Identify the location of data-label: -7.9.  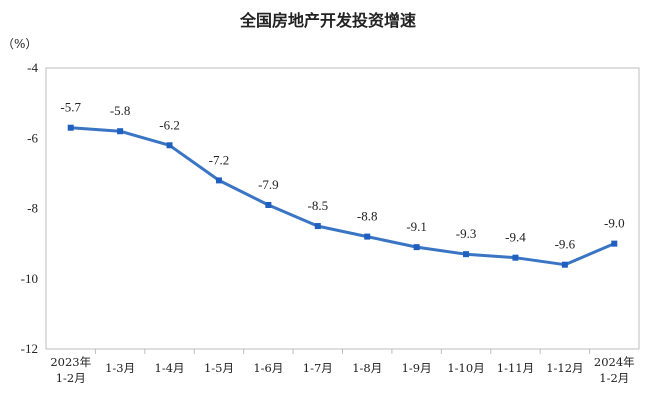
(268, 184).